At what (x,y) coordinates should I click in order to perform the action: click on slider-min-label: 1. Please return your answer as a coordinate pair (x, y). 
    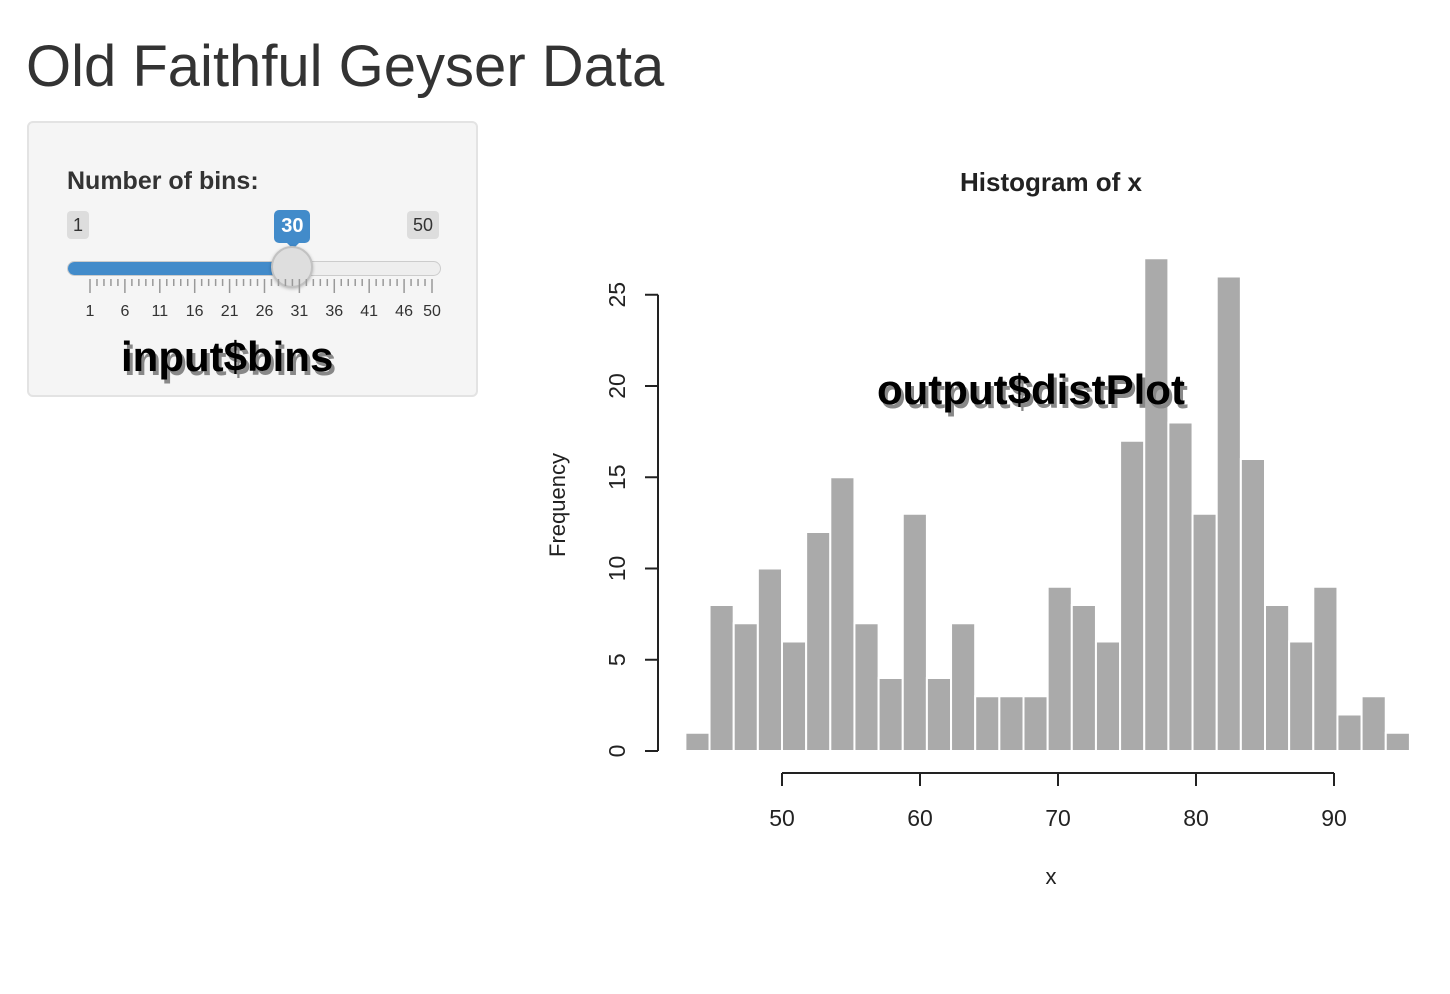
    Looking at the image, I should click on (78, 225).